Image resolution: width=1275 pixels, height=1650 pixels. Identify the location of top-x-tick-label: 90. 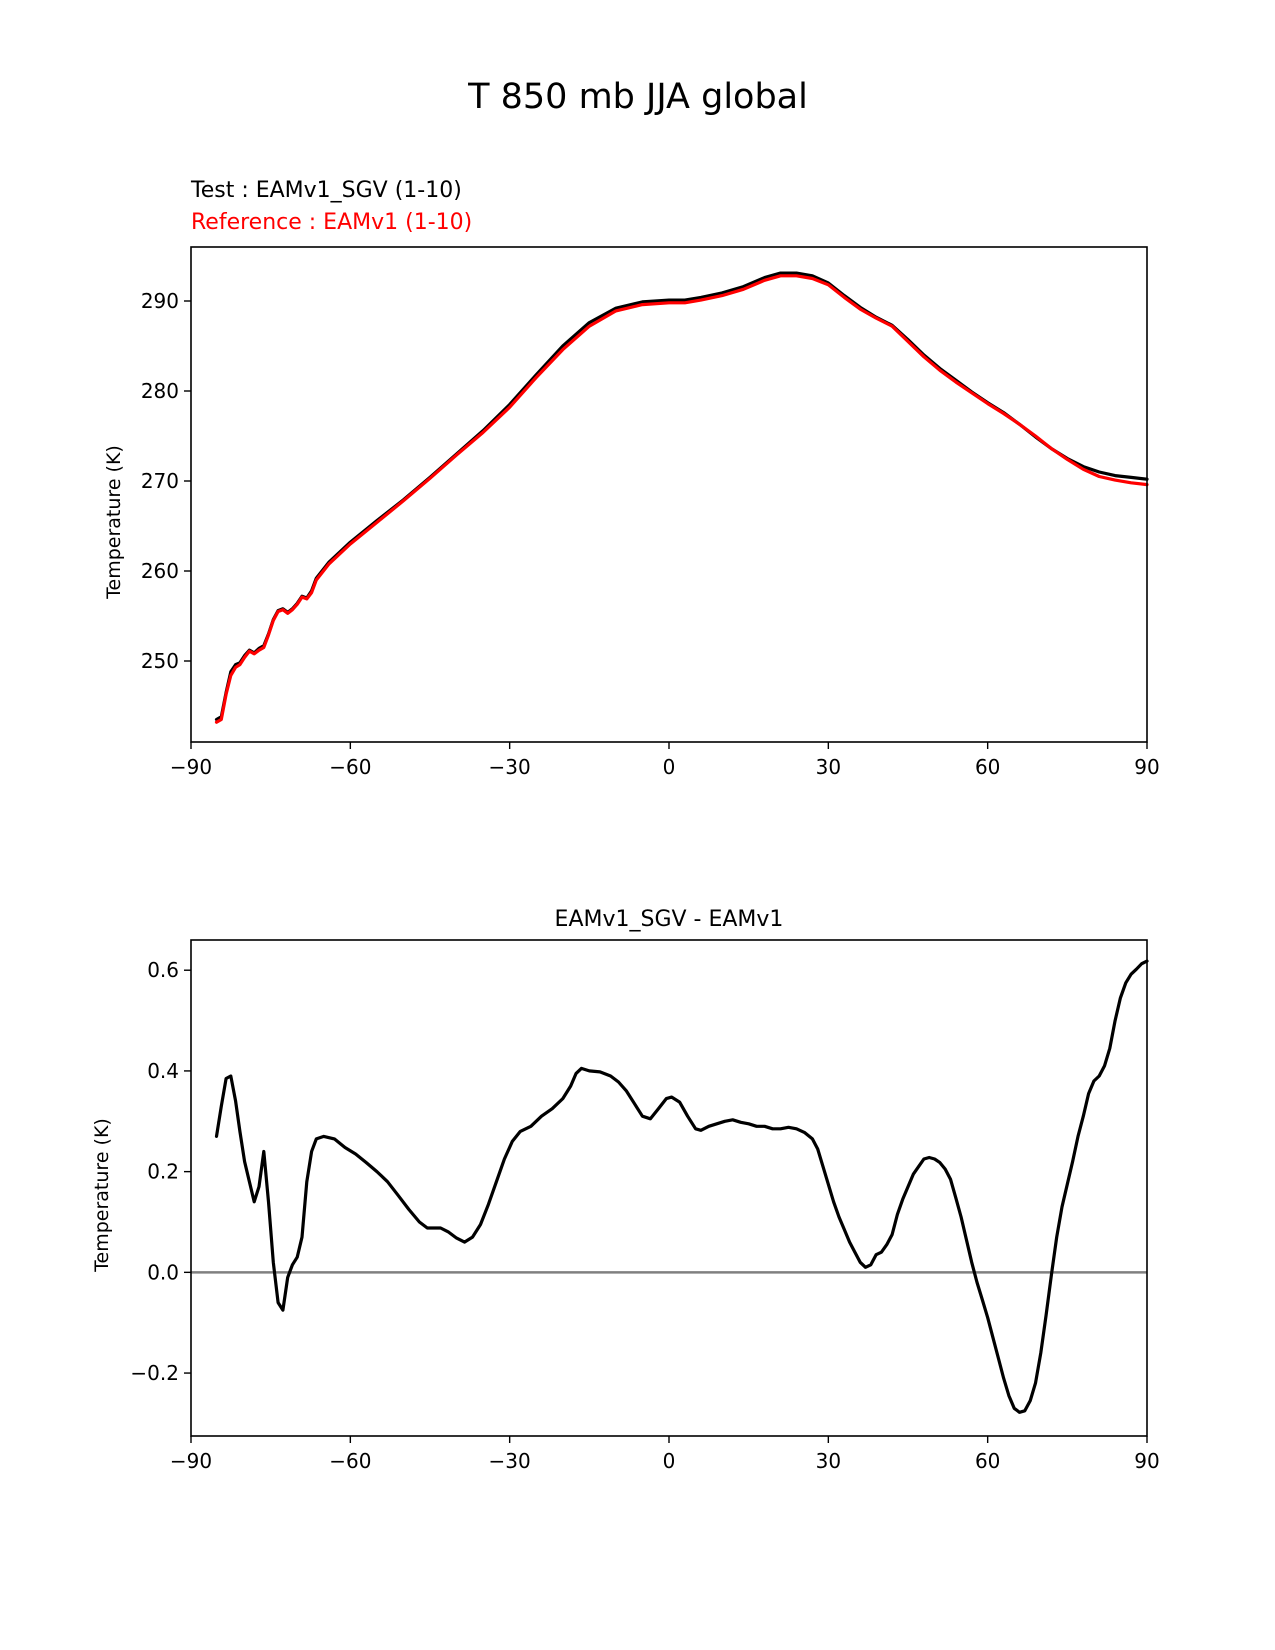
(1146, 767).